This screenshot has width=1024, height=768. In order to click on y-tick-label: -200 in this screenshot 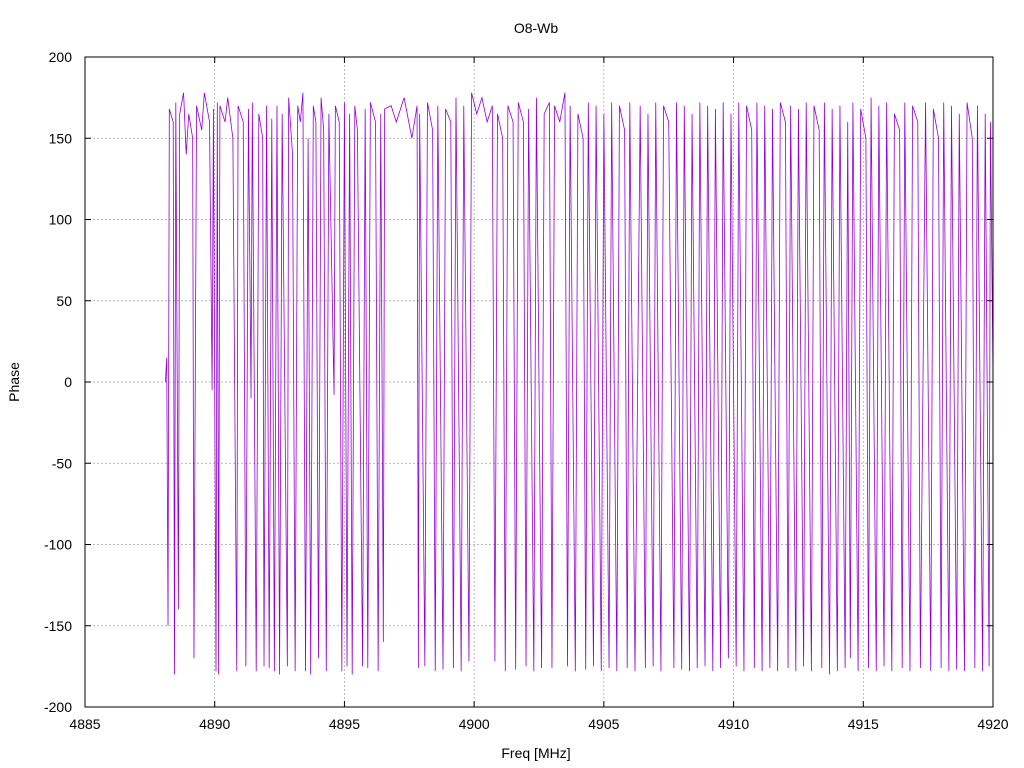, I will do `click(58, 707)`.